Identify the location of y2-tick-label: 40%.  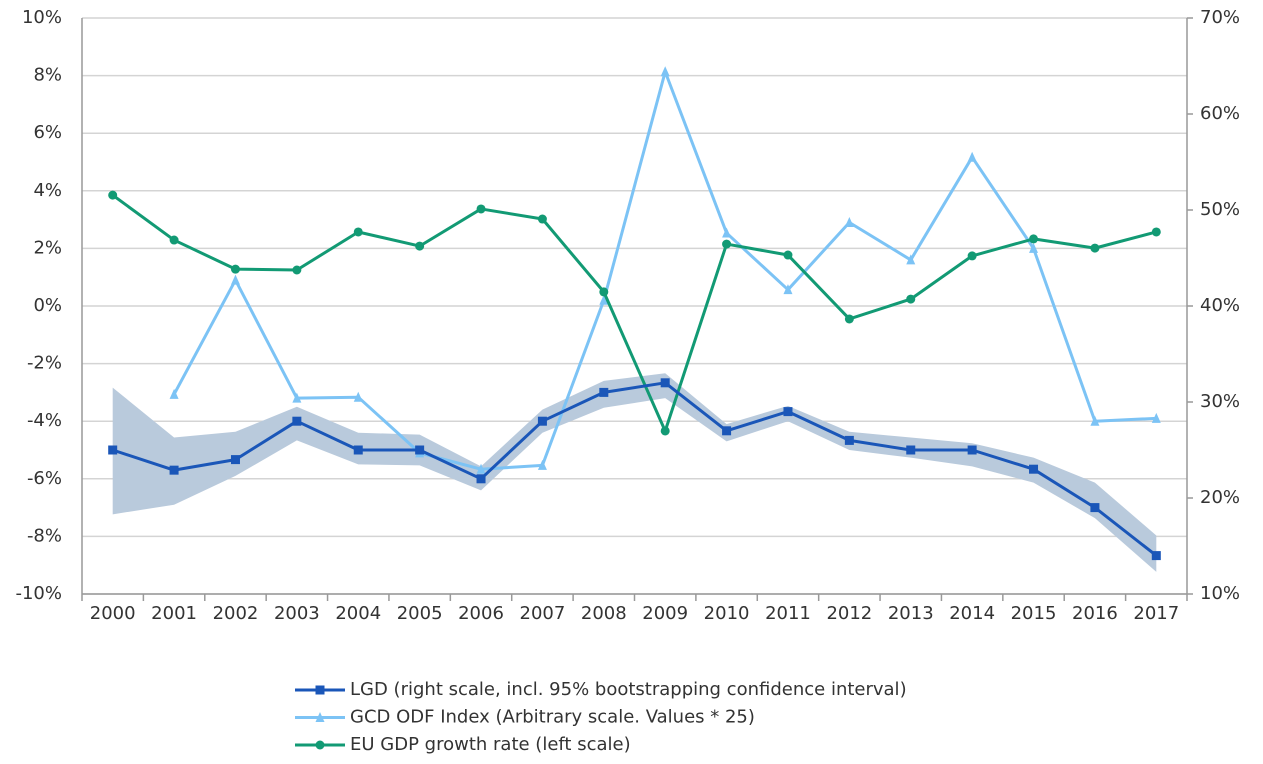
(1220, 305).